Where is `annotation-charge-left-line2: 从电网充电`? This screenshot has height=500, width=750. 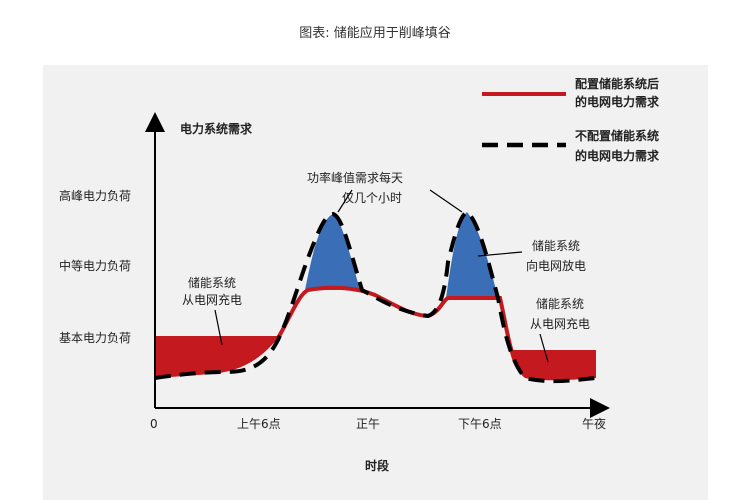
annotation-charge-left-line2: 从电网充电 is located at coordinates (212, 299).